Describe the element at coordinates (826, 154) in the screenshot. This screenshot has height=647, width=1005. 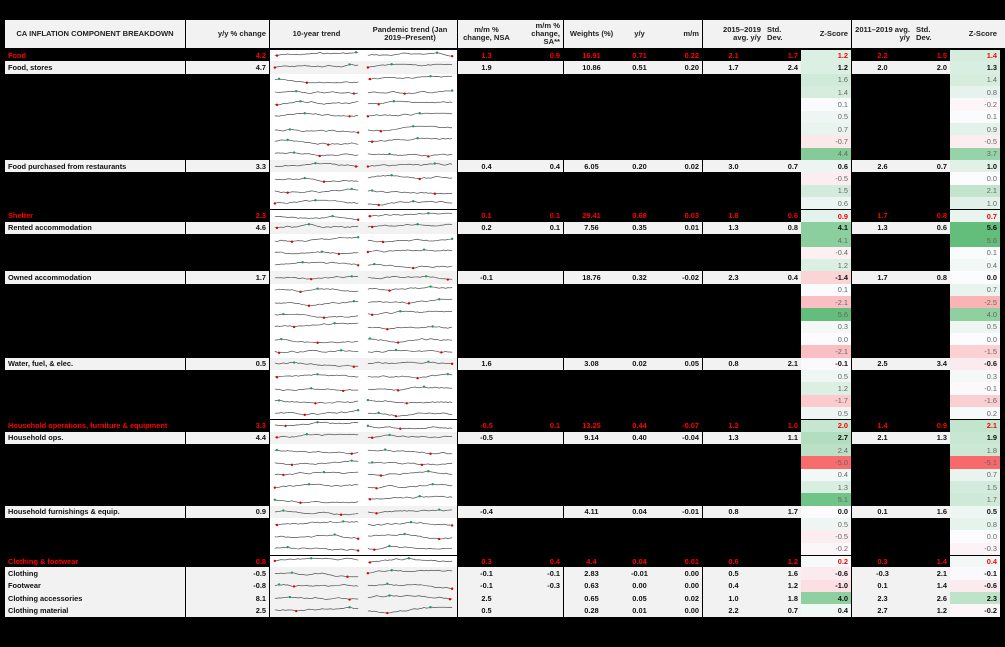
I see `cell-z1: 4.4` at that location.